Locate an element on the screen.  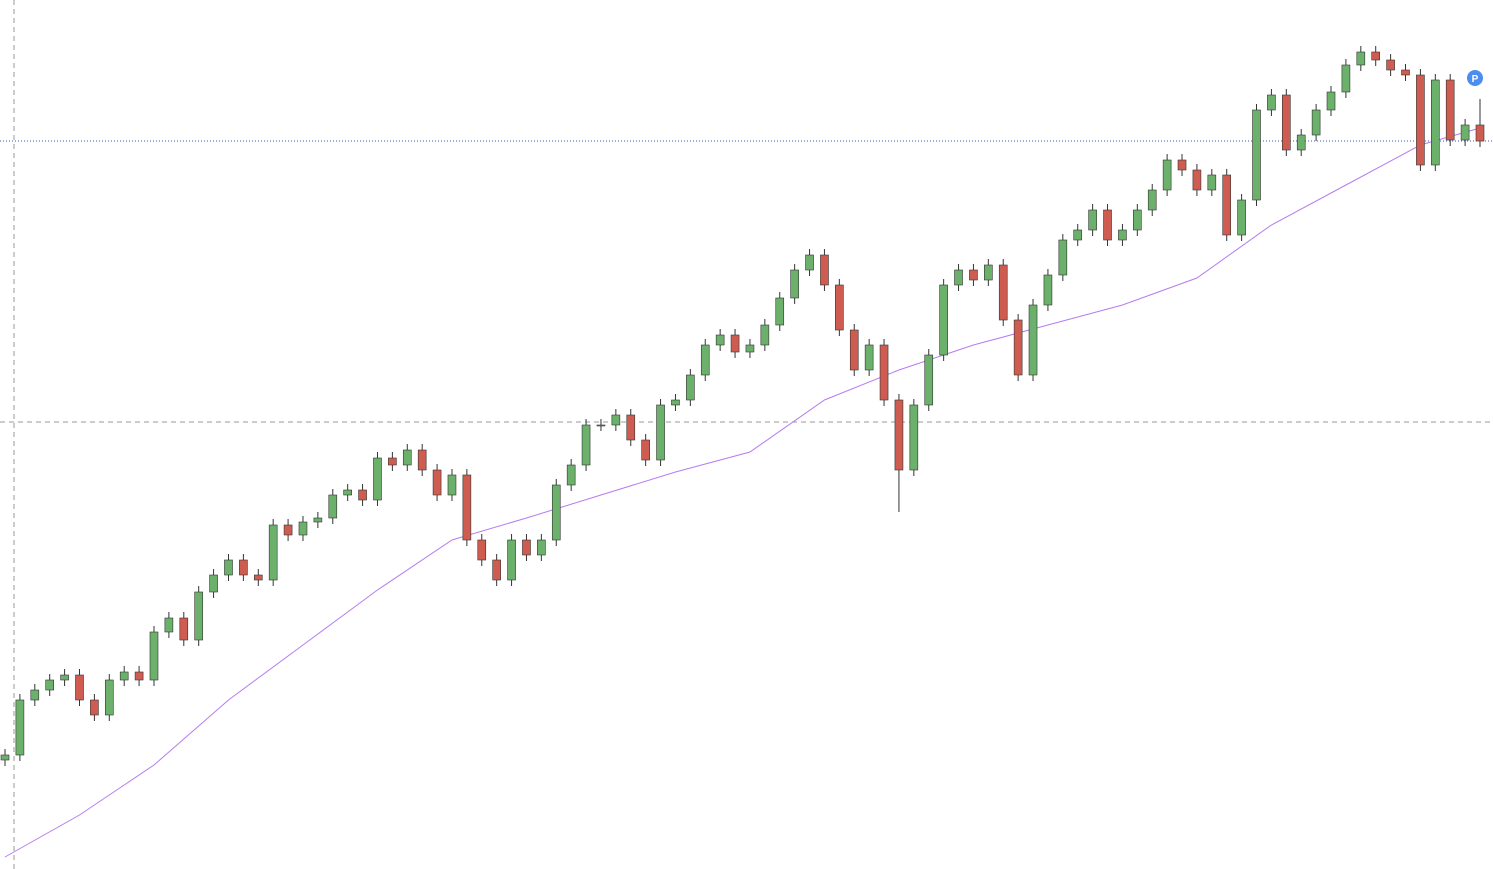
marker is located at coordinates (1475, 78).